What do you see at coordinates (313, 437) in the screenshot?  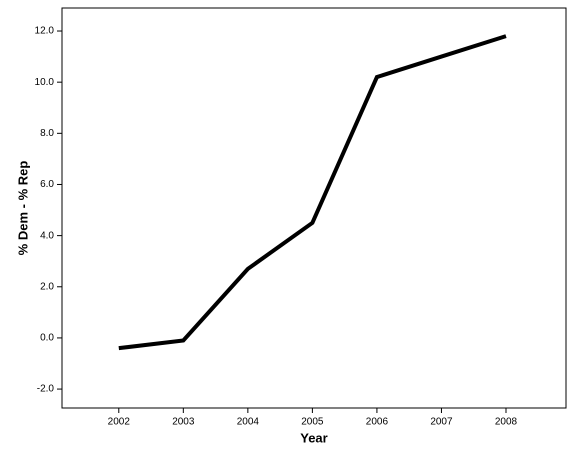 I see `x-axis-title: Year` at bounding box center [313, 437].